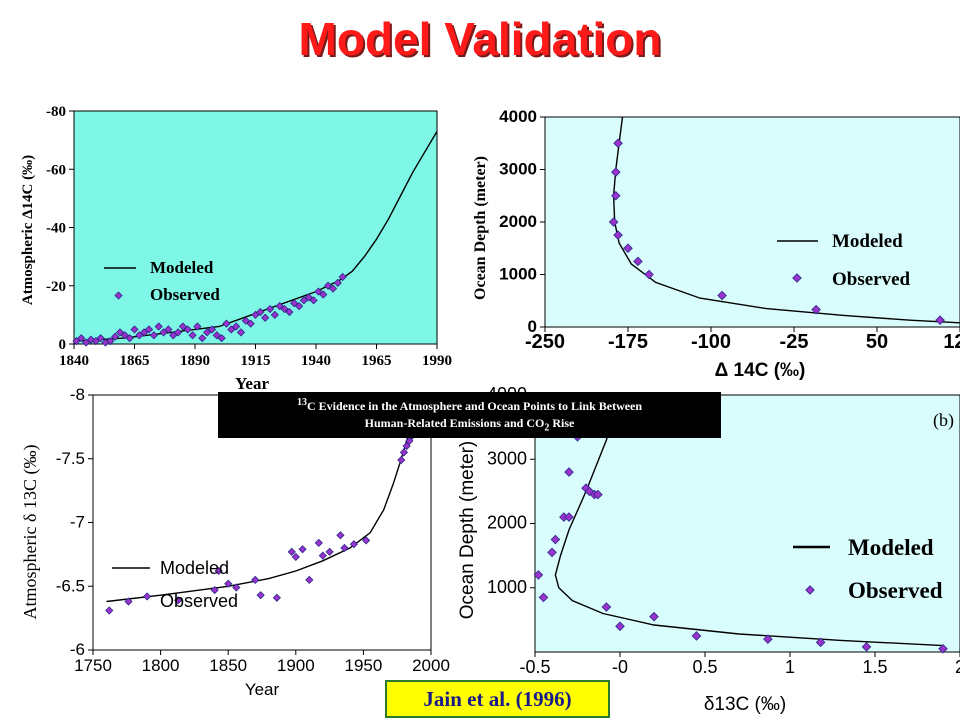 This screenshot has width=960, height=720. What do you see at coordinates (874, 667) in the screenshot?
I see `x-tick-label: 1.5` at bounding box center [874, 667].